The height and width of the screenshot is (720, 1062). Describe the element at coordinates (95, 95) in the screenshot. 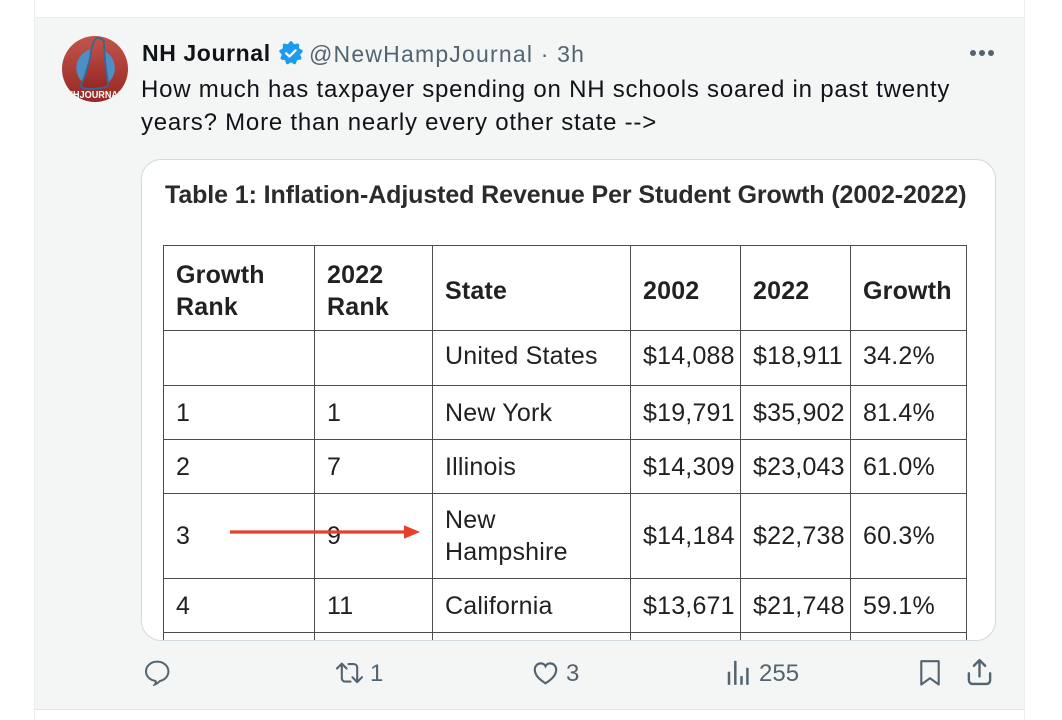

I see `svg-text: NHJOURNAL` at that location.